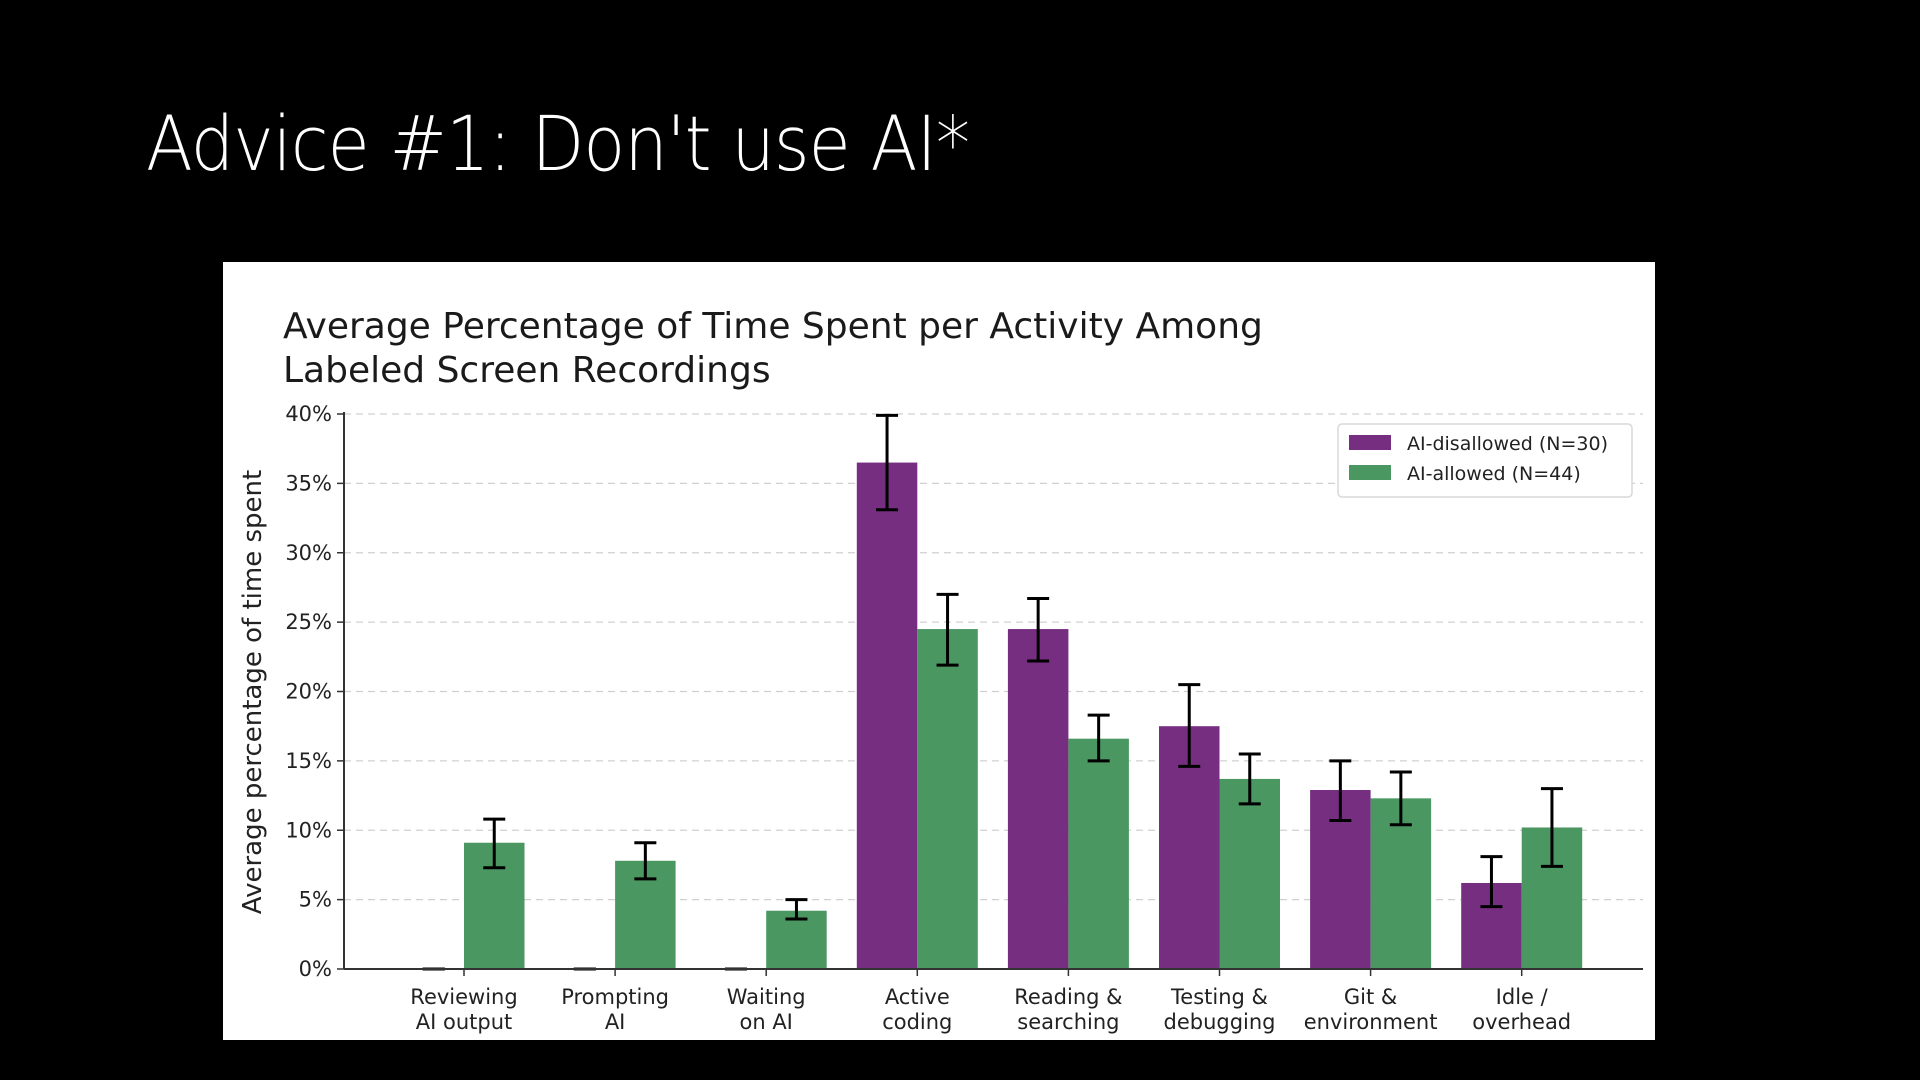 The image size is (1920, 1080). What do you see at coordinates (308, 622) in the screenshot?
I see `y-tick-label: 25%` at bounding box center [308, 622].